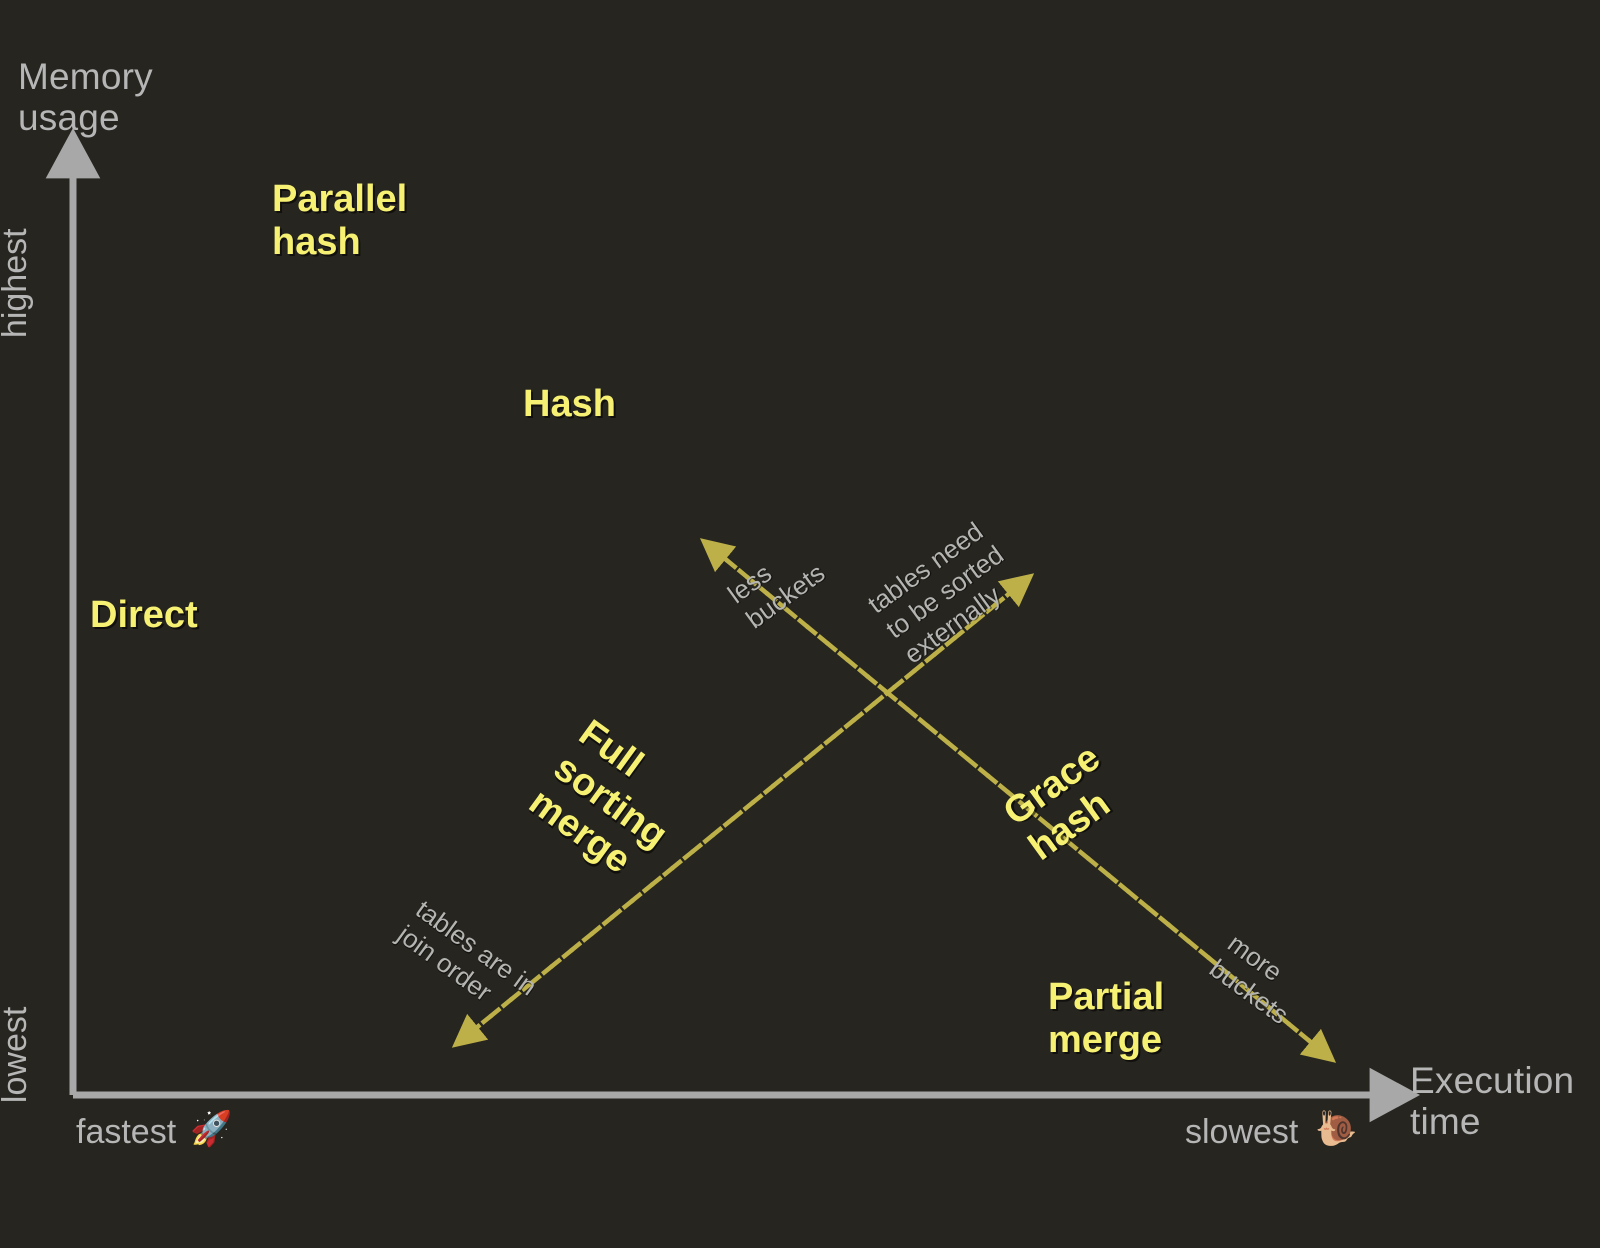 The height and width of the screenshot is (1248, 1600). I want to click on method-label-parallel-hash: Parallel hash, so click(340, 220).